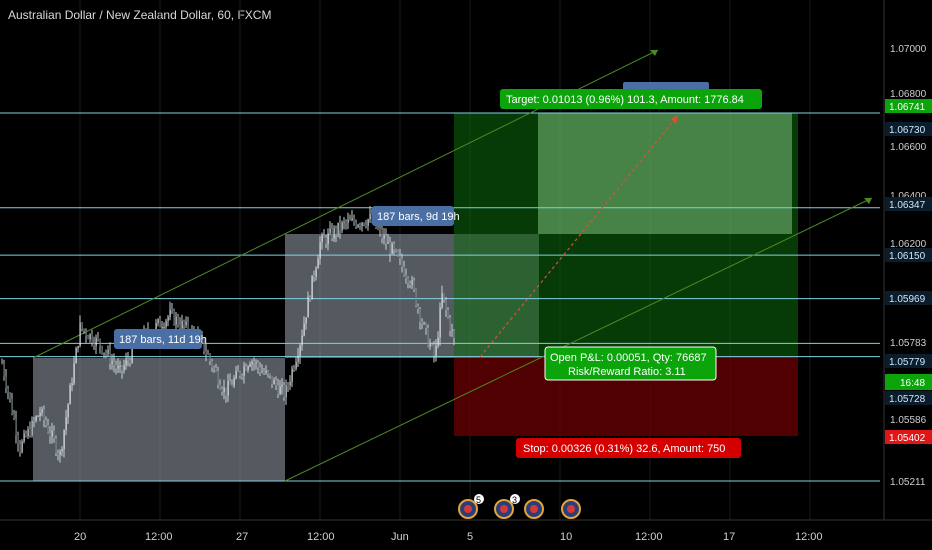 The image size is (932, 550). I want to click on price-axis-tick: 1.05211, so click(908, 482).